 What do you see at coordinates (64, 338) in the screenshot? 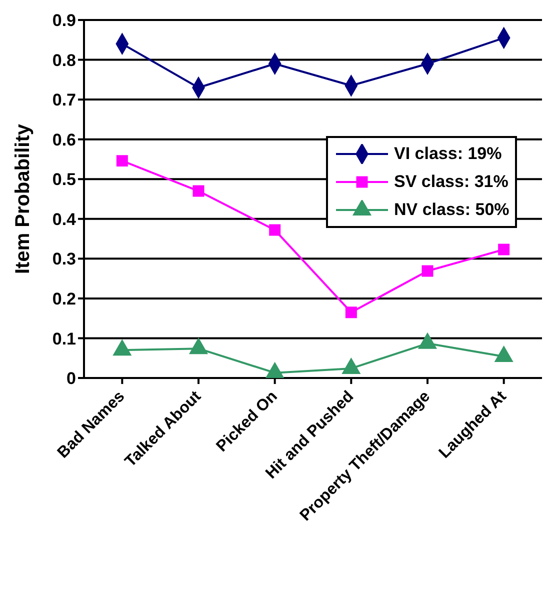
I see `y-tick-label: 0.1` at bounding box center [64, 338].